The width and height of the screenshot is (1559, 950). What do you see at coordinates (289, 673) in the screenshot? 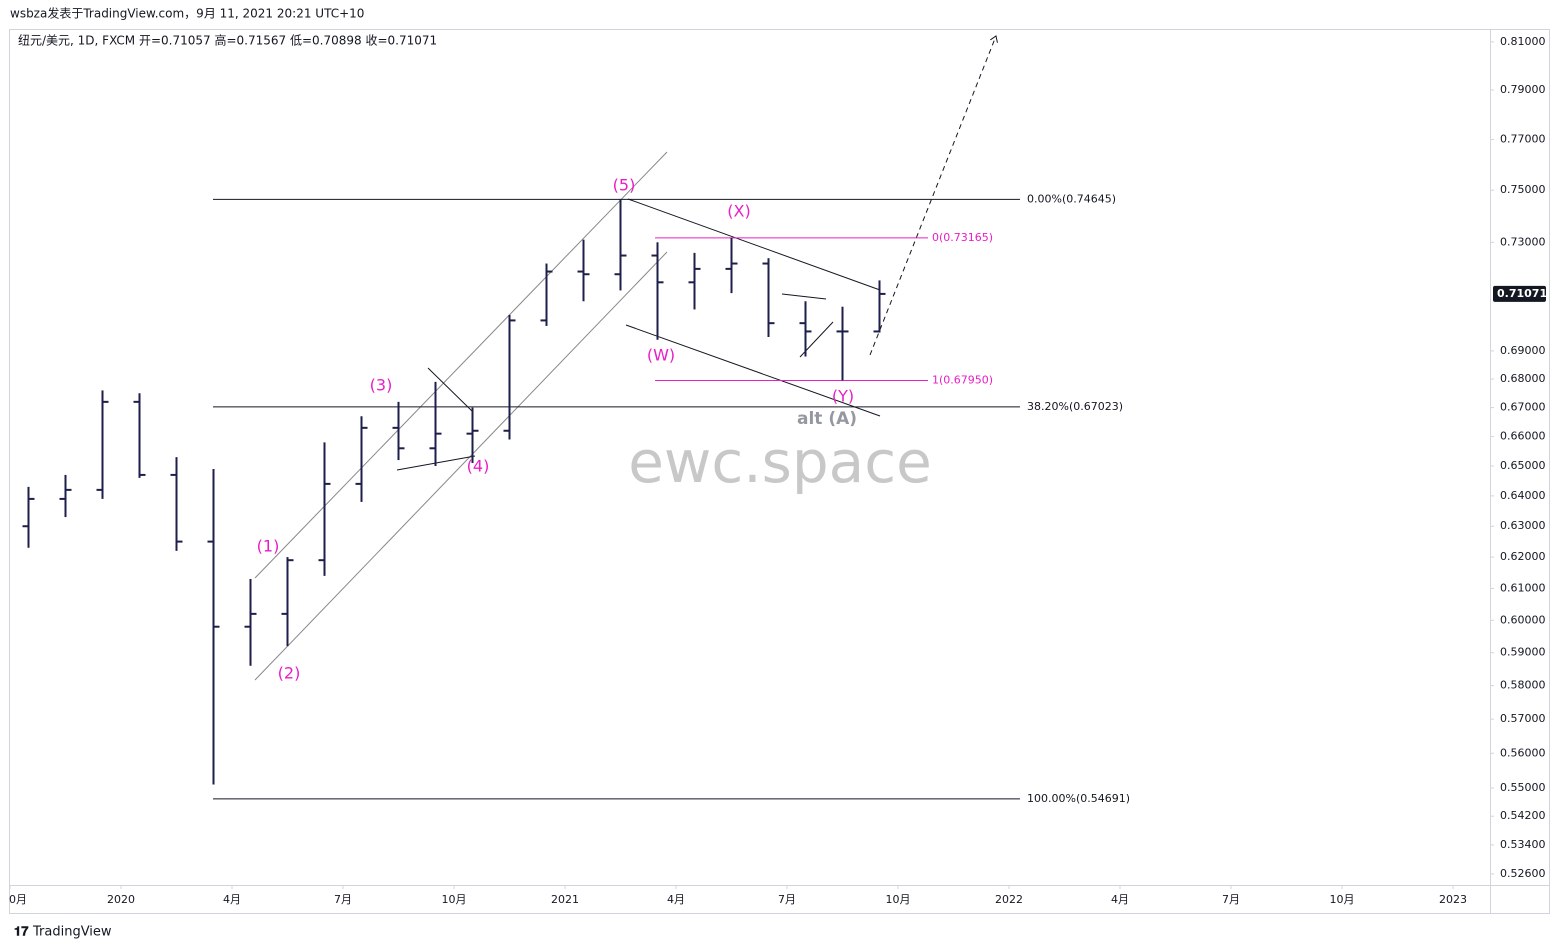
I see `wave-label: (2)` at bounding box center [289, 673].